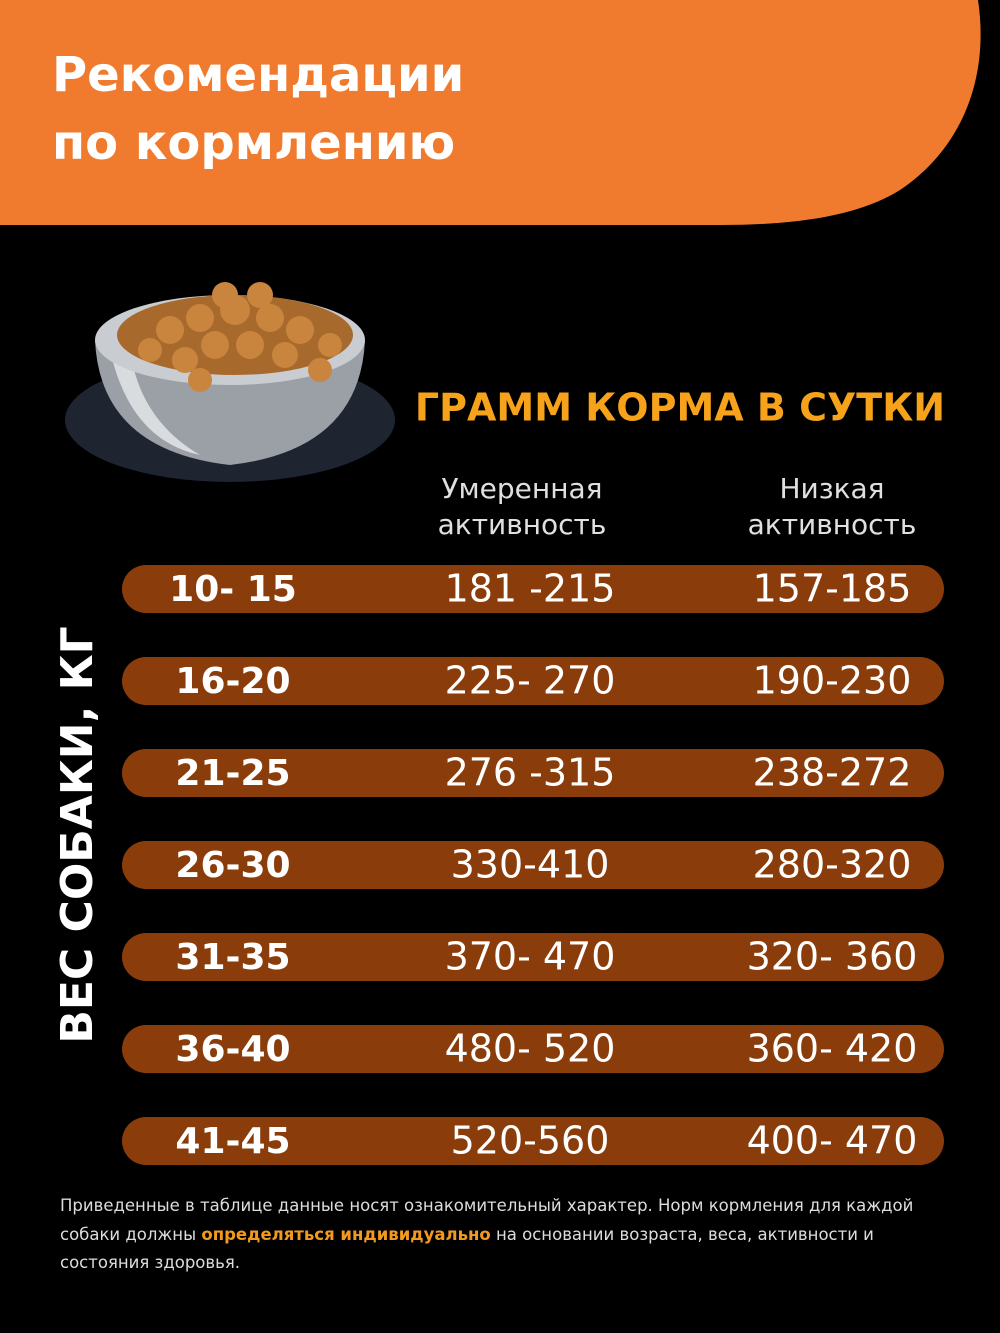  What do you see at coordinates (258, 75) in the screenshot?
I see `title-line: Рекомендации` at bounding box center [258, 75].